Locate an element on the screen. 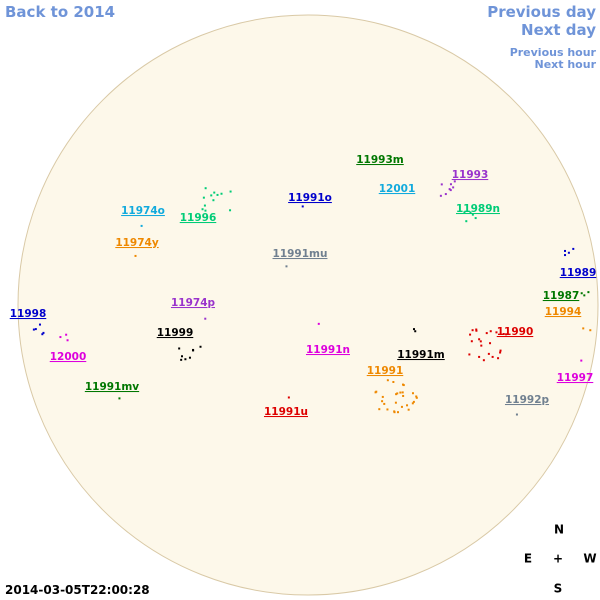 The height and width of the screenshot is (600, 600). previous-hour-link: Previous hour is located at coordinates (553, 52).